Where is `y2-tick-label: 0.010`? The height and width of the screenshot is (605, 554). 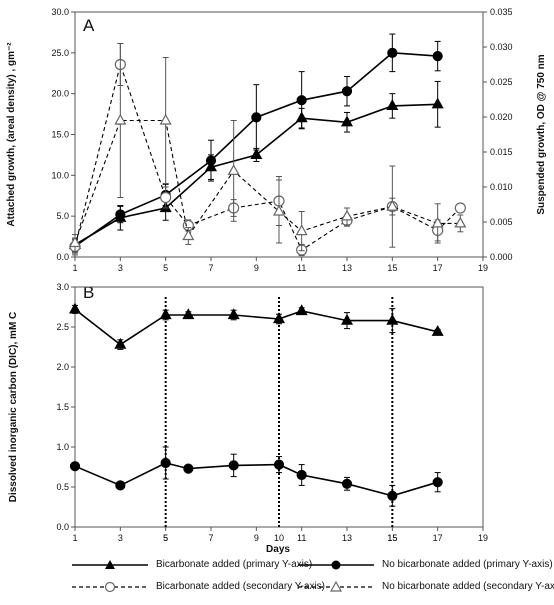
y2-tick-label: 0.010 is located at coordinates (501, 187).